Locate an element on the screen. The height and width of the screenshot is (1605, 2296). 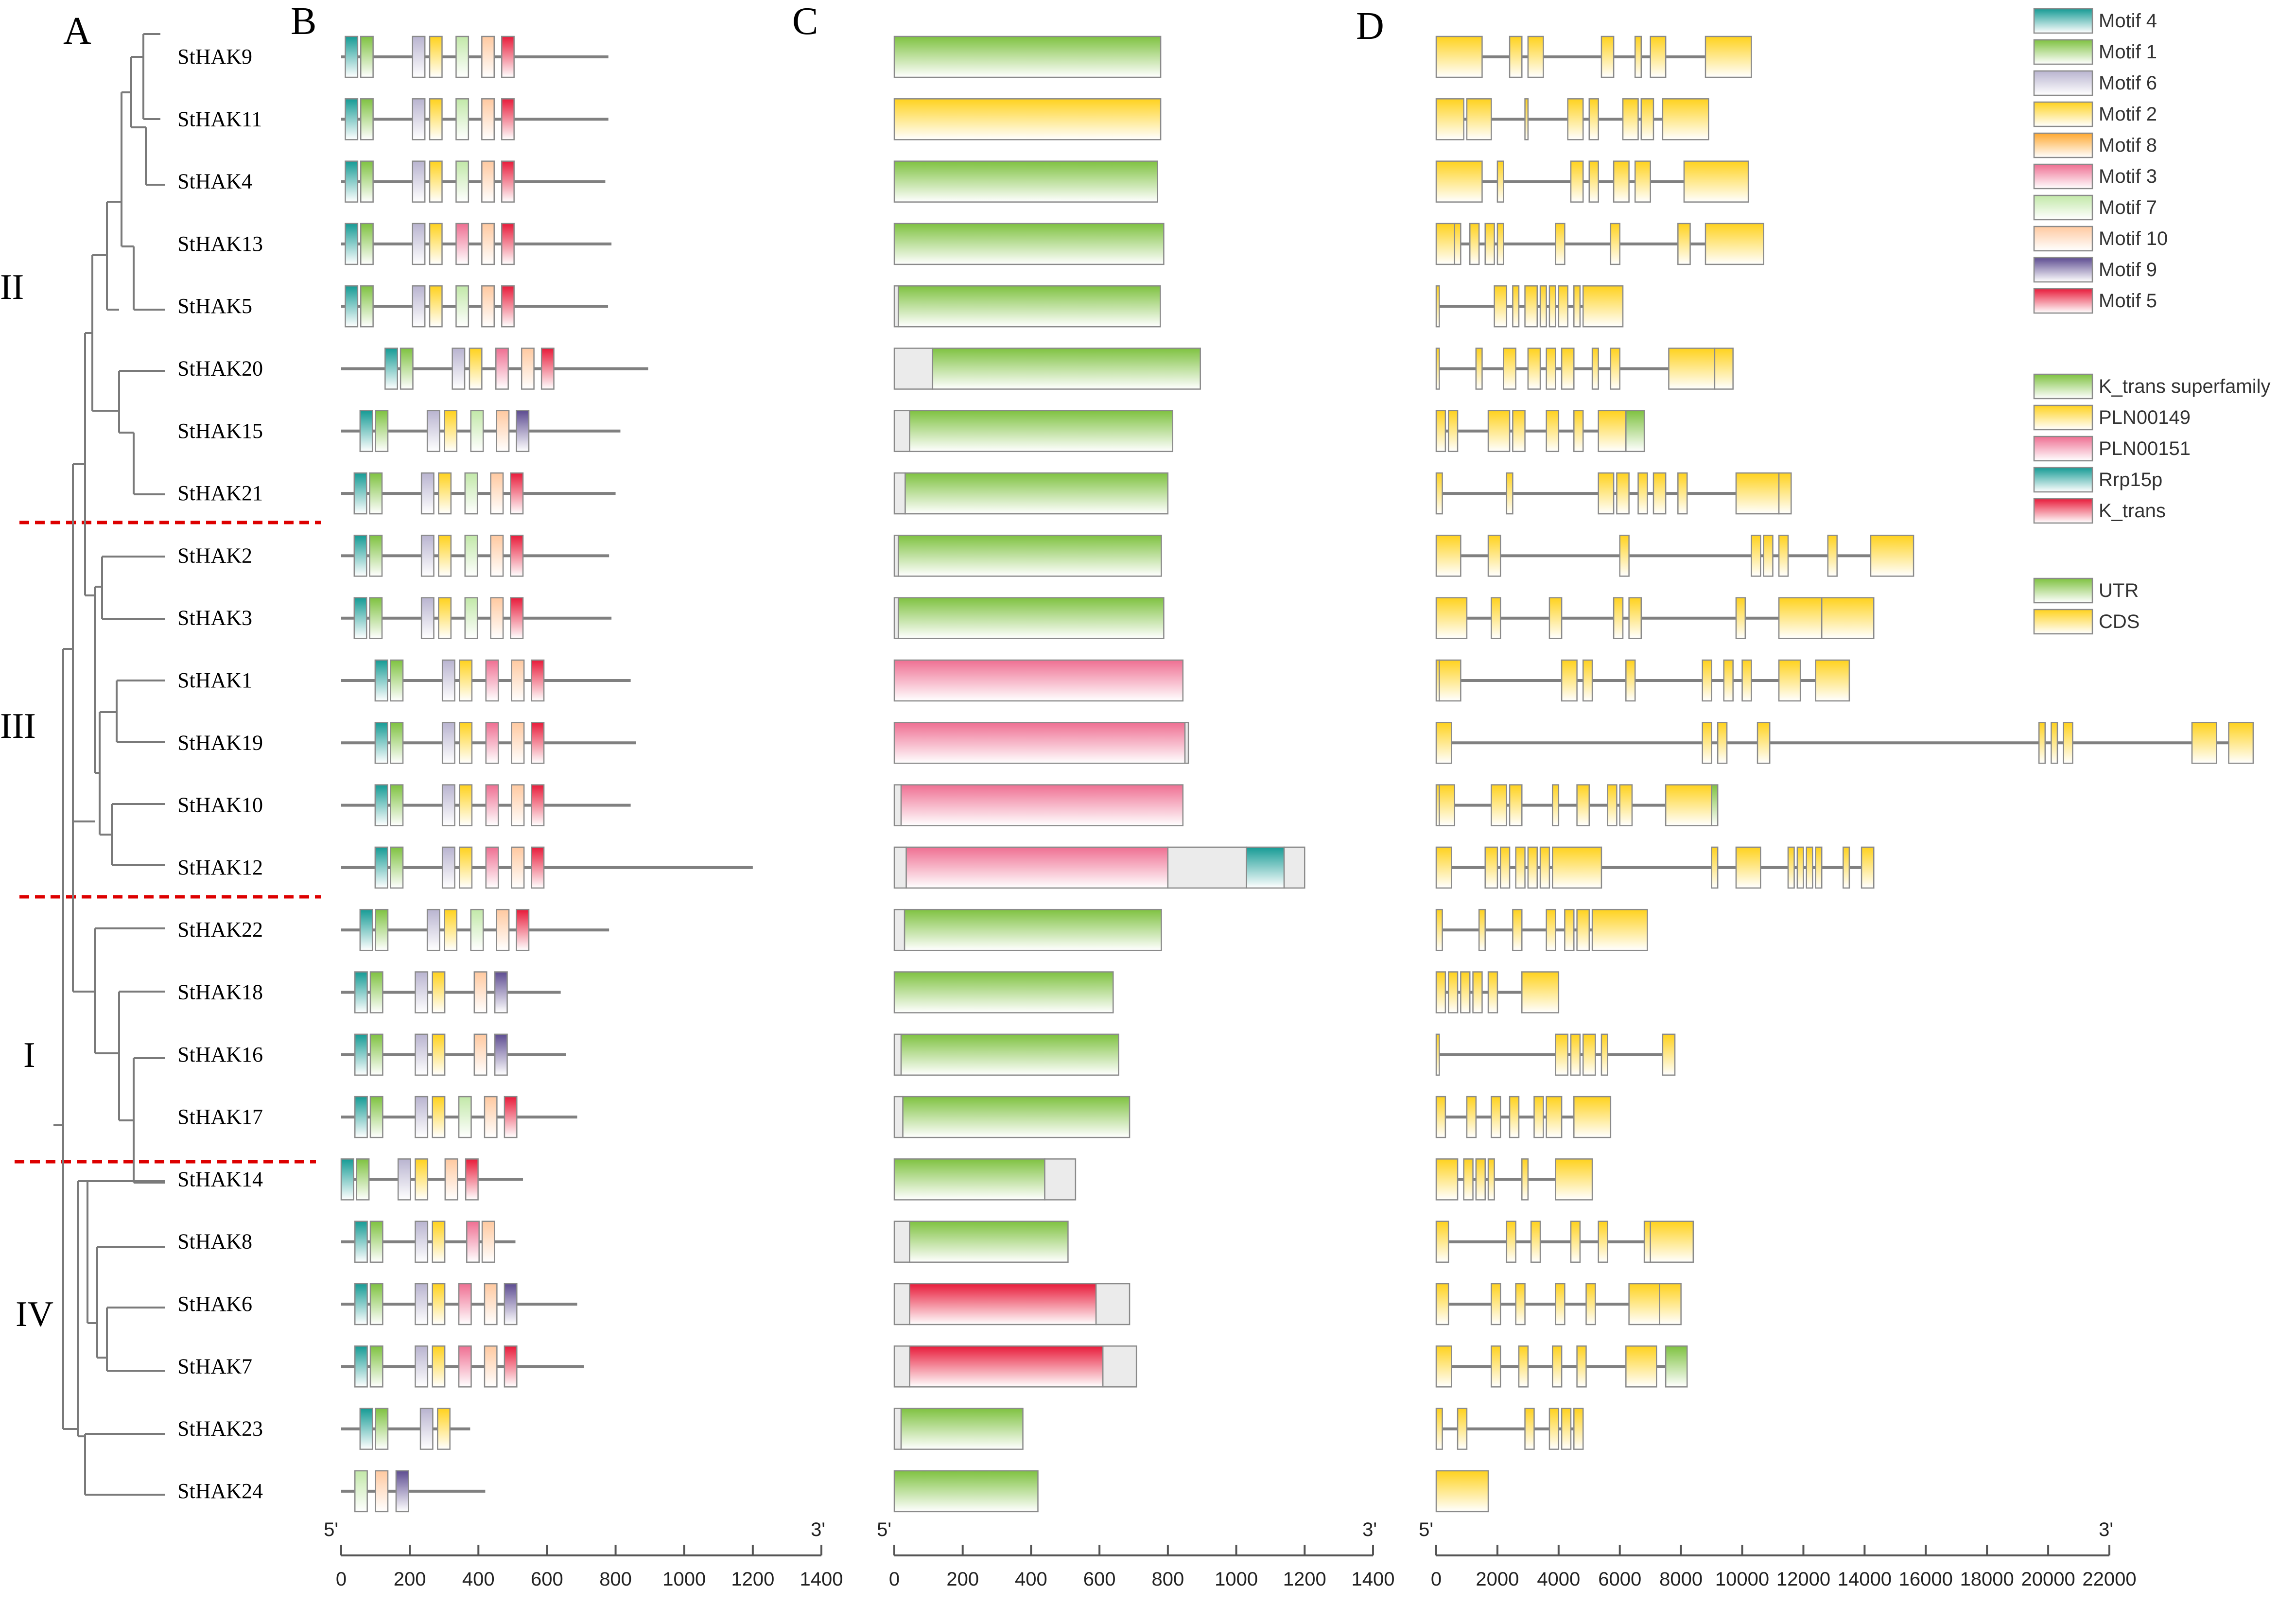
gene-label: StHAK12 is located at coordinates (220, 867).